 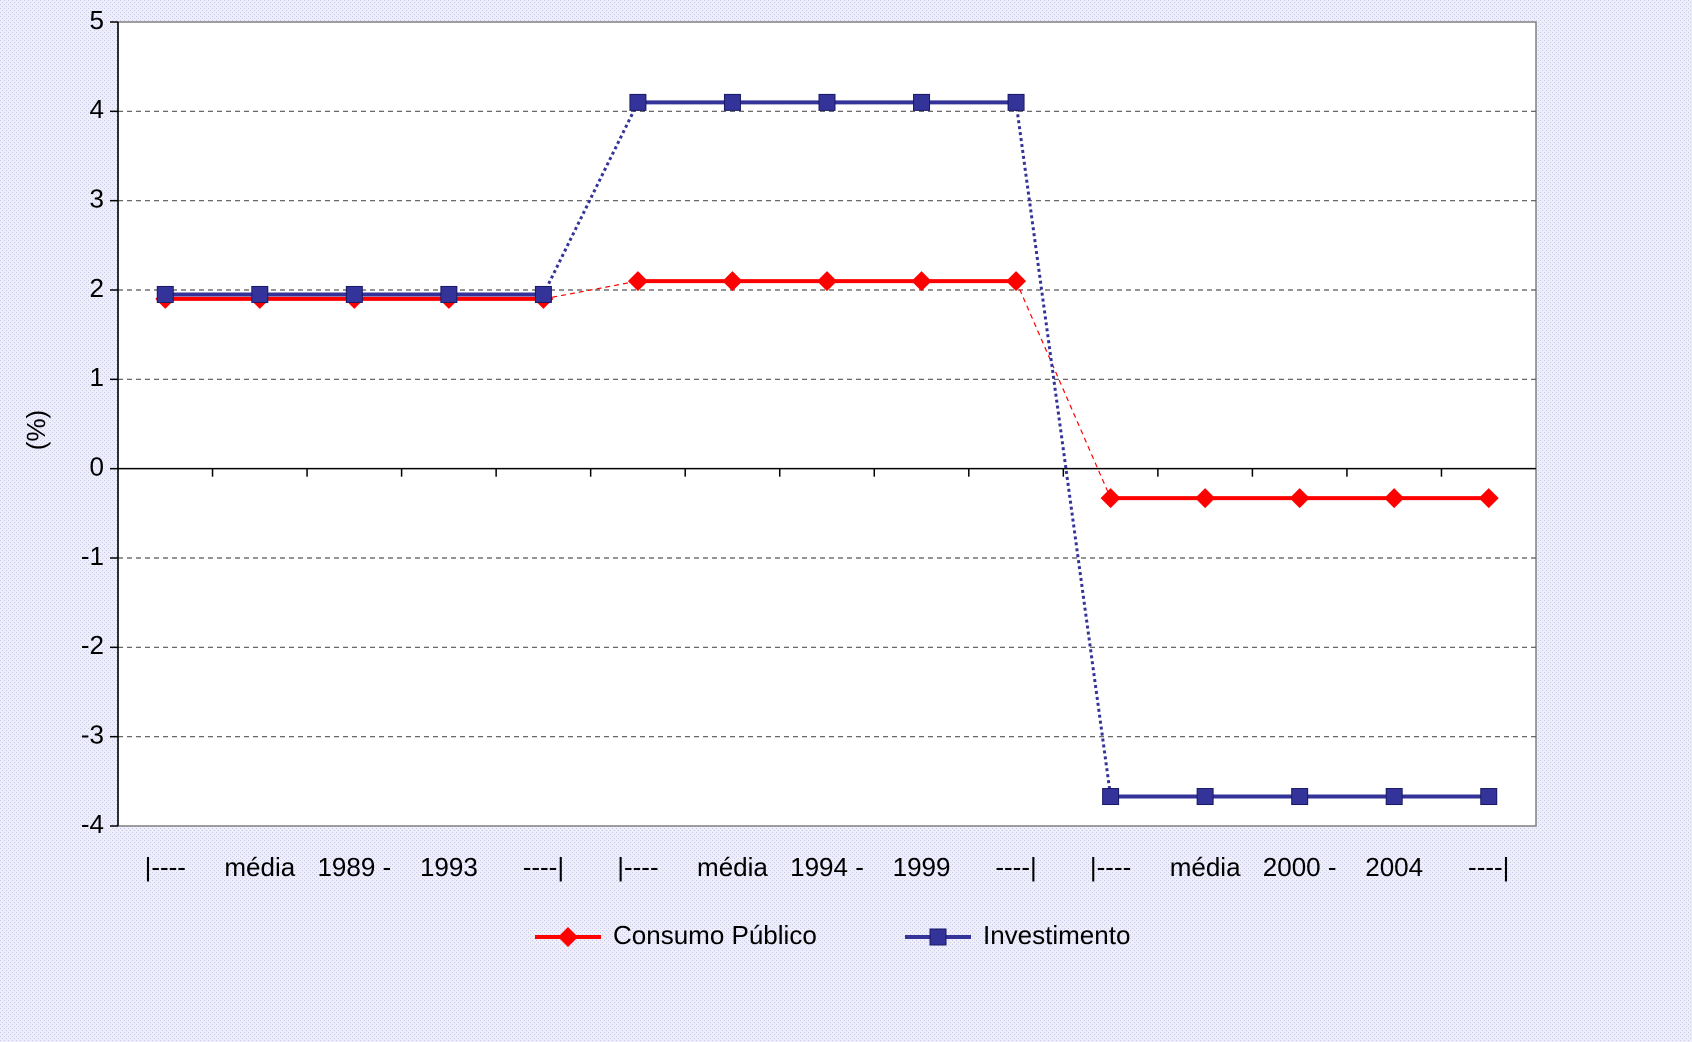 What do you see at coordinates (97, 288) in the screenshot?
I see `y-tick-label: 2` at bounding box center [97, 288].